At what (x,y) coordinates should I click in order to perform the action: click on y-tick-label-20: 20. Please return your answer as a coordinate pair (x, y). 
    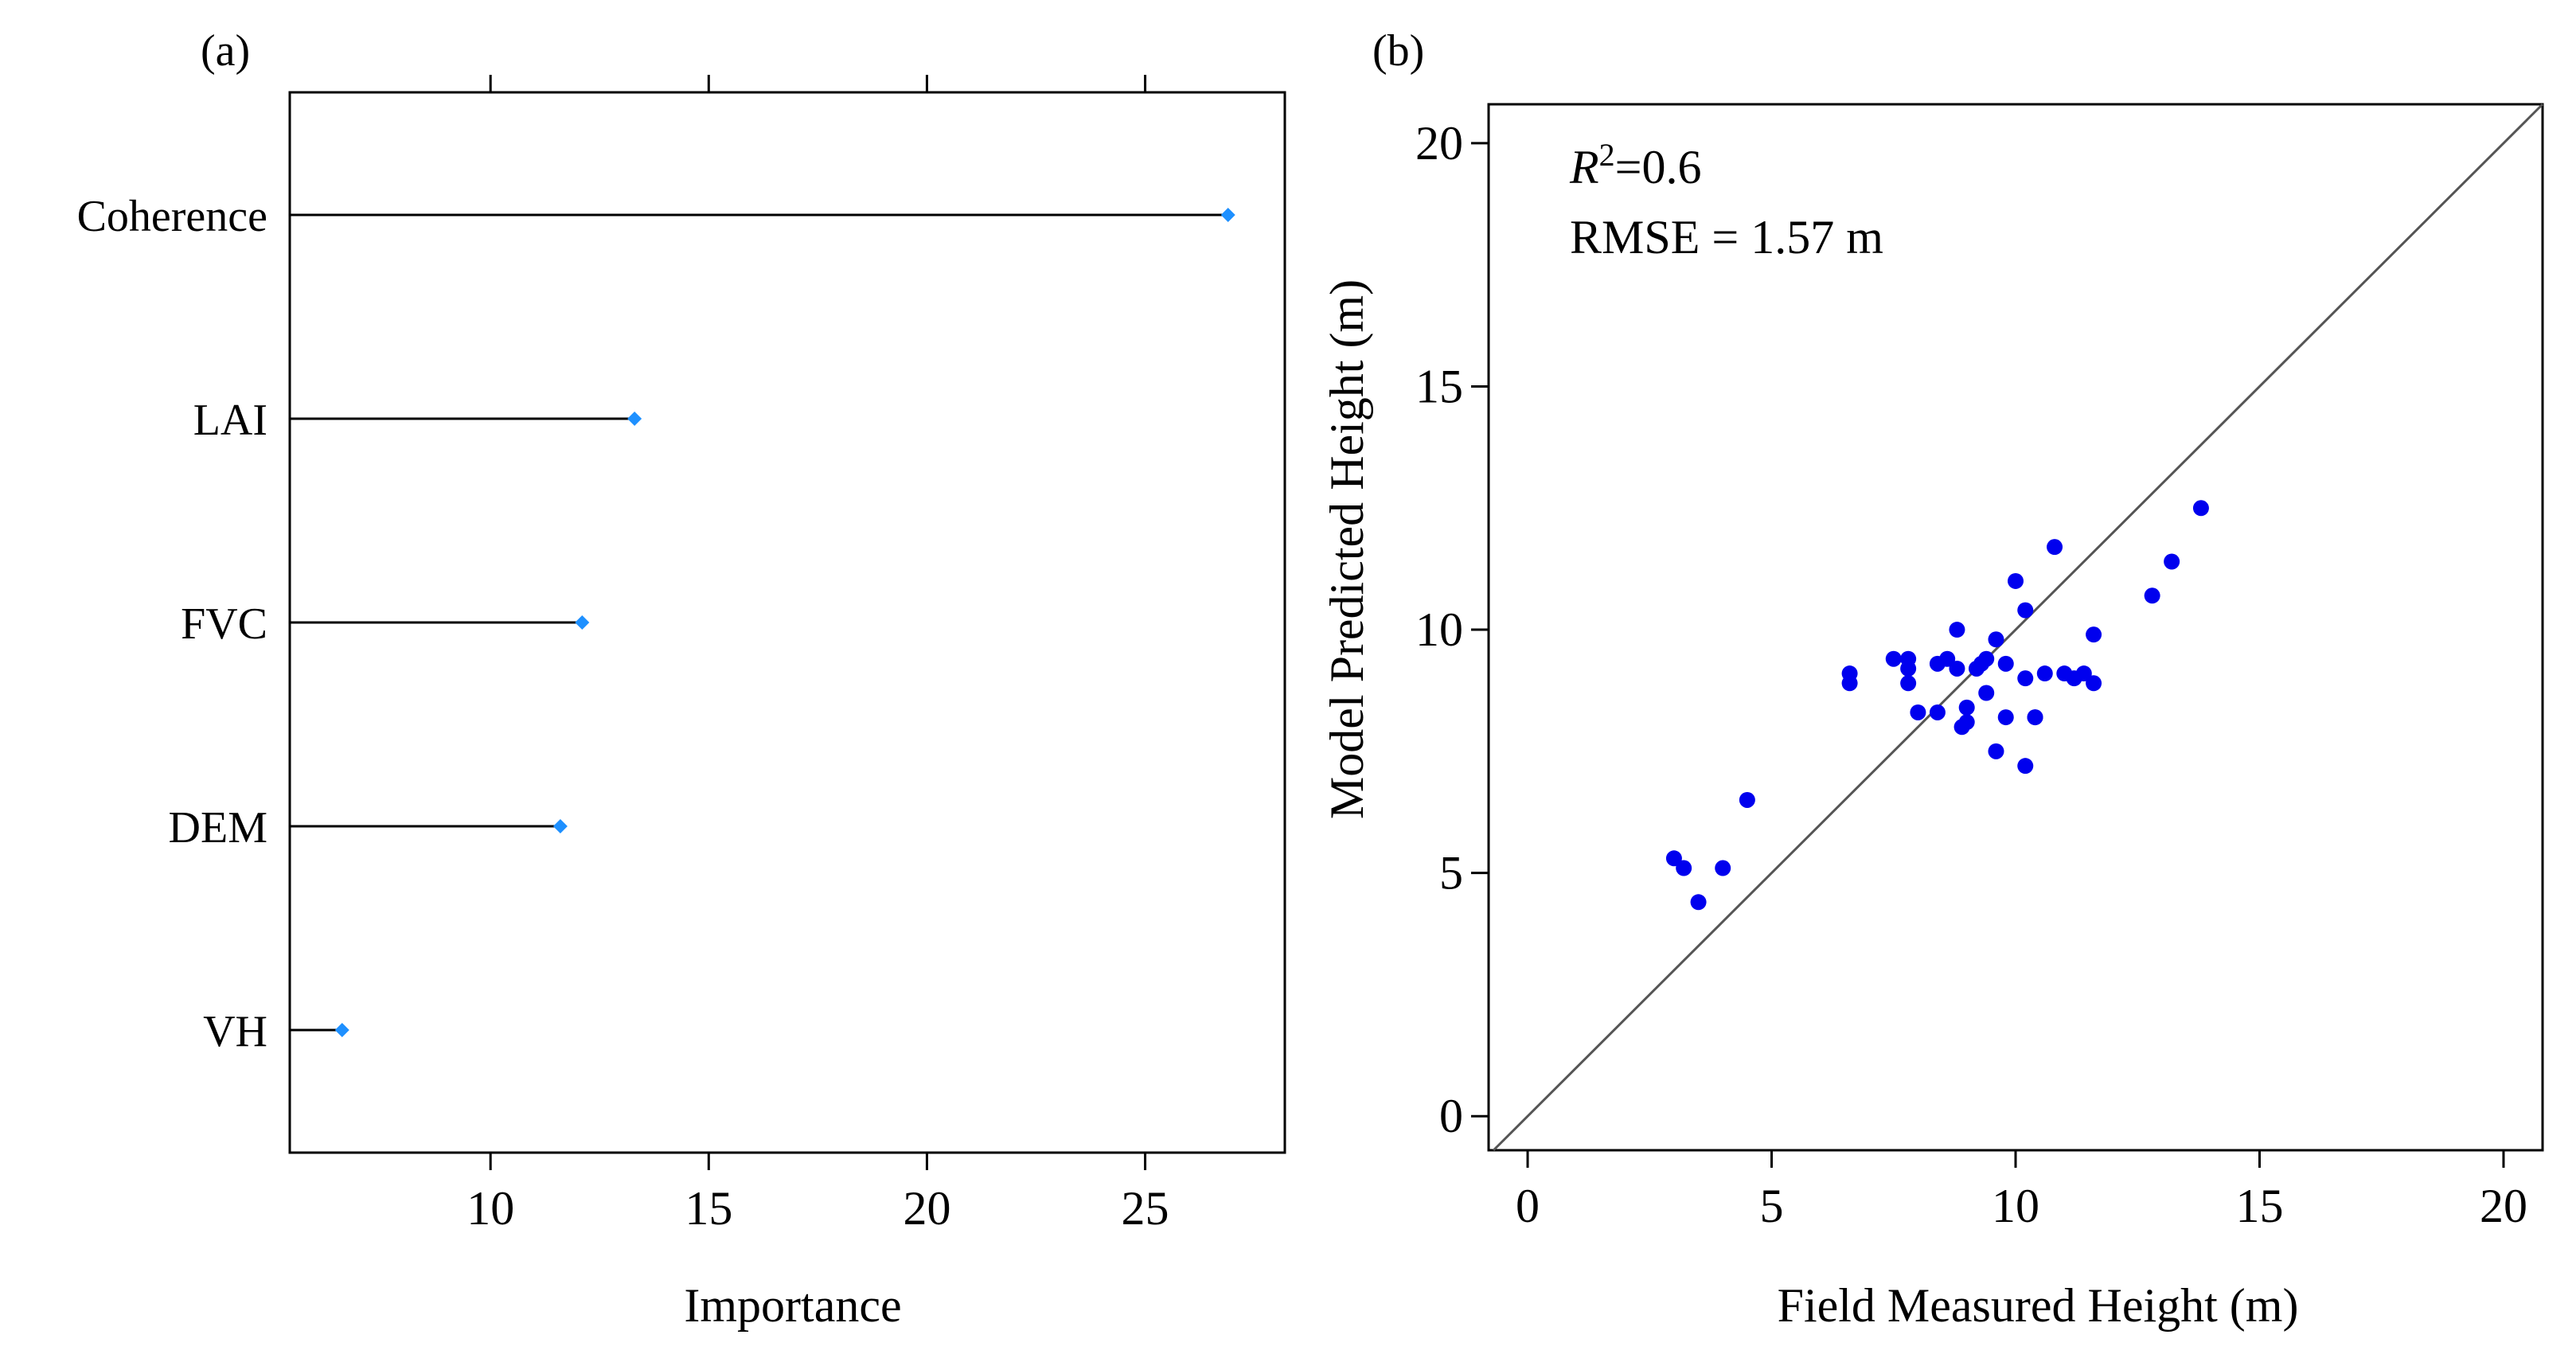
    Looking at the image, I should click on (1439, 144).